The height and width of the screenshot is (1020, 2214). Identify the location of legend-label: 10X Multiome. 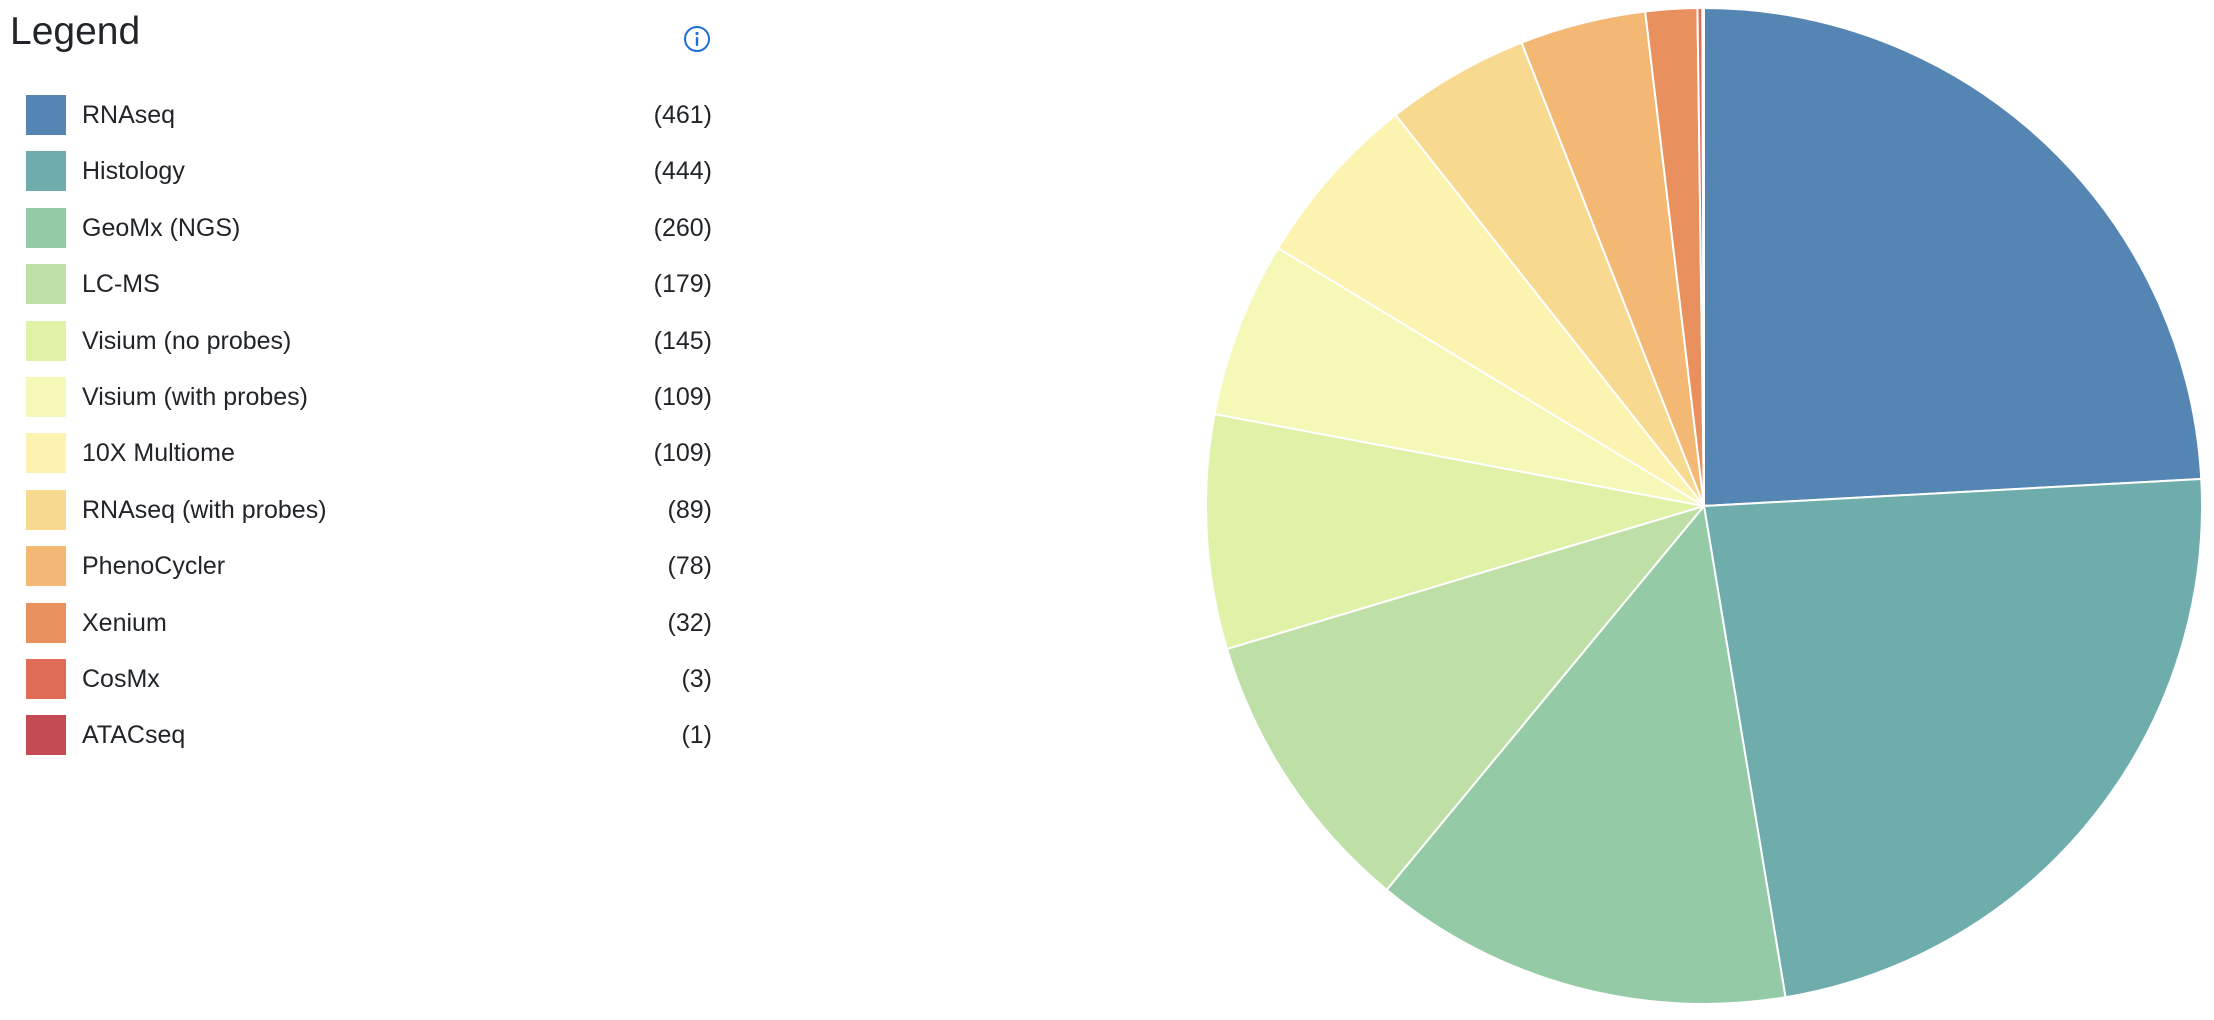
(158, 453).